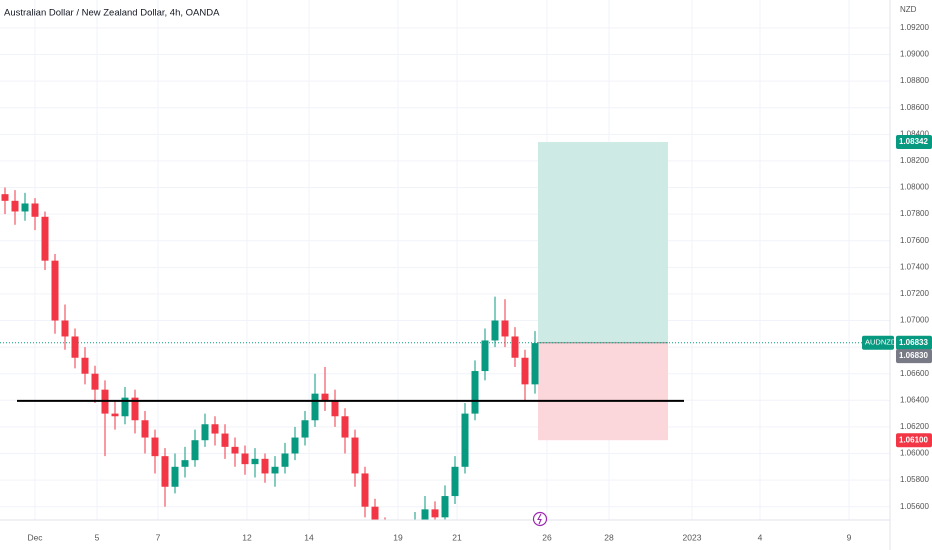  I want to click on x-tick-label: 4, so click(760, 537).